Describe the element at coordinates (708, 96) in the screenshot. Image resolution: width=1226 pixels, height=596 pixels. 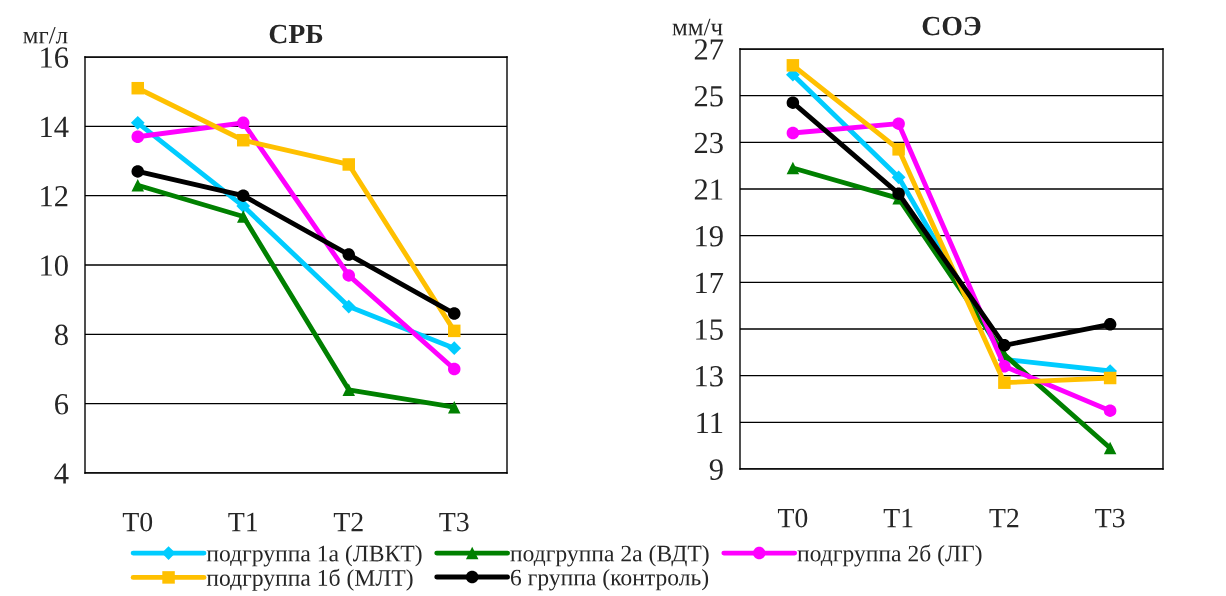
I see `y-tick-label: 25` at that location.